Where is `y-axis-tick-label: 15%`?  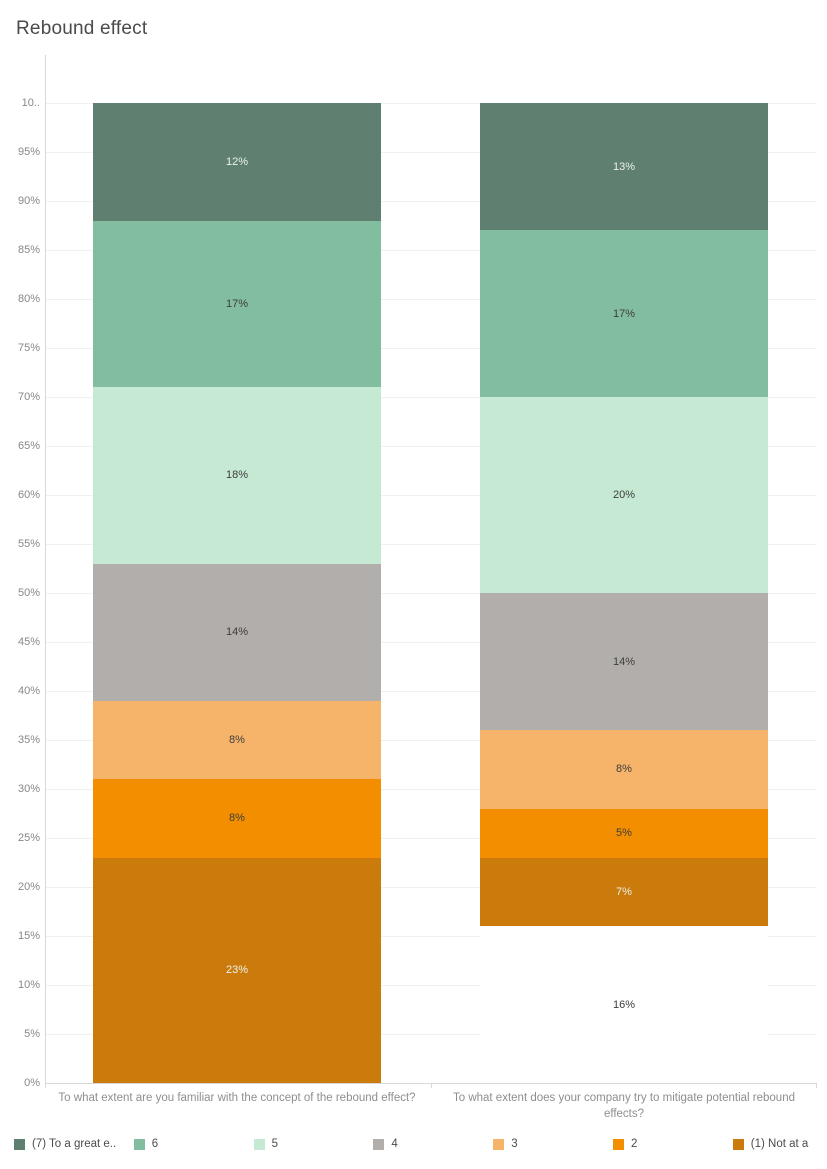 y-axis-tick-label: 15% is located at coordinates (28, 936).